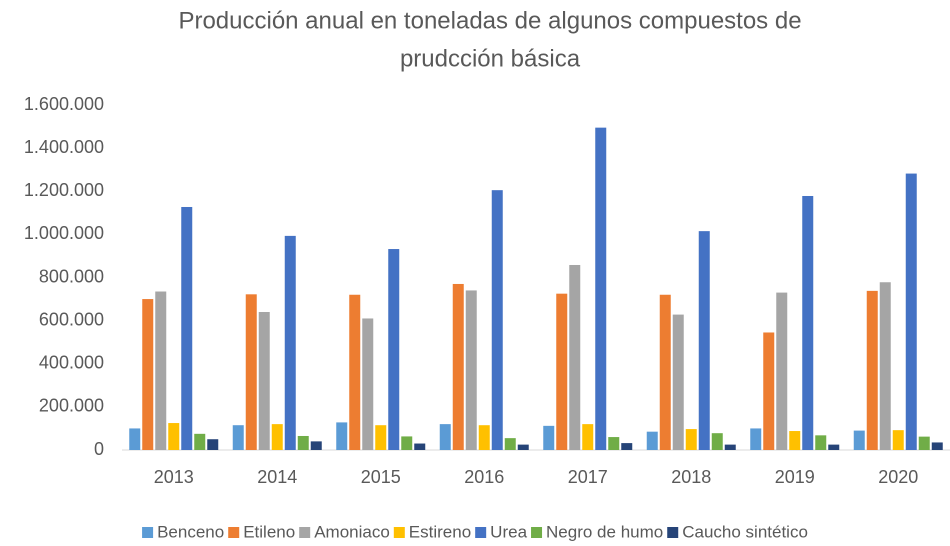 The image size is (950, 546). What do you see at coordinates (71, 406) in the screenshot?
I see `y-tick-label: 200.000` at bounding box center [71, 406].